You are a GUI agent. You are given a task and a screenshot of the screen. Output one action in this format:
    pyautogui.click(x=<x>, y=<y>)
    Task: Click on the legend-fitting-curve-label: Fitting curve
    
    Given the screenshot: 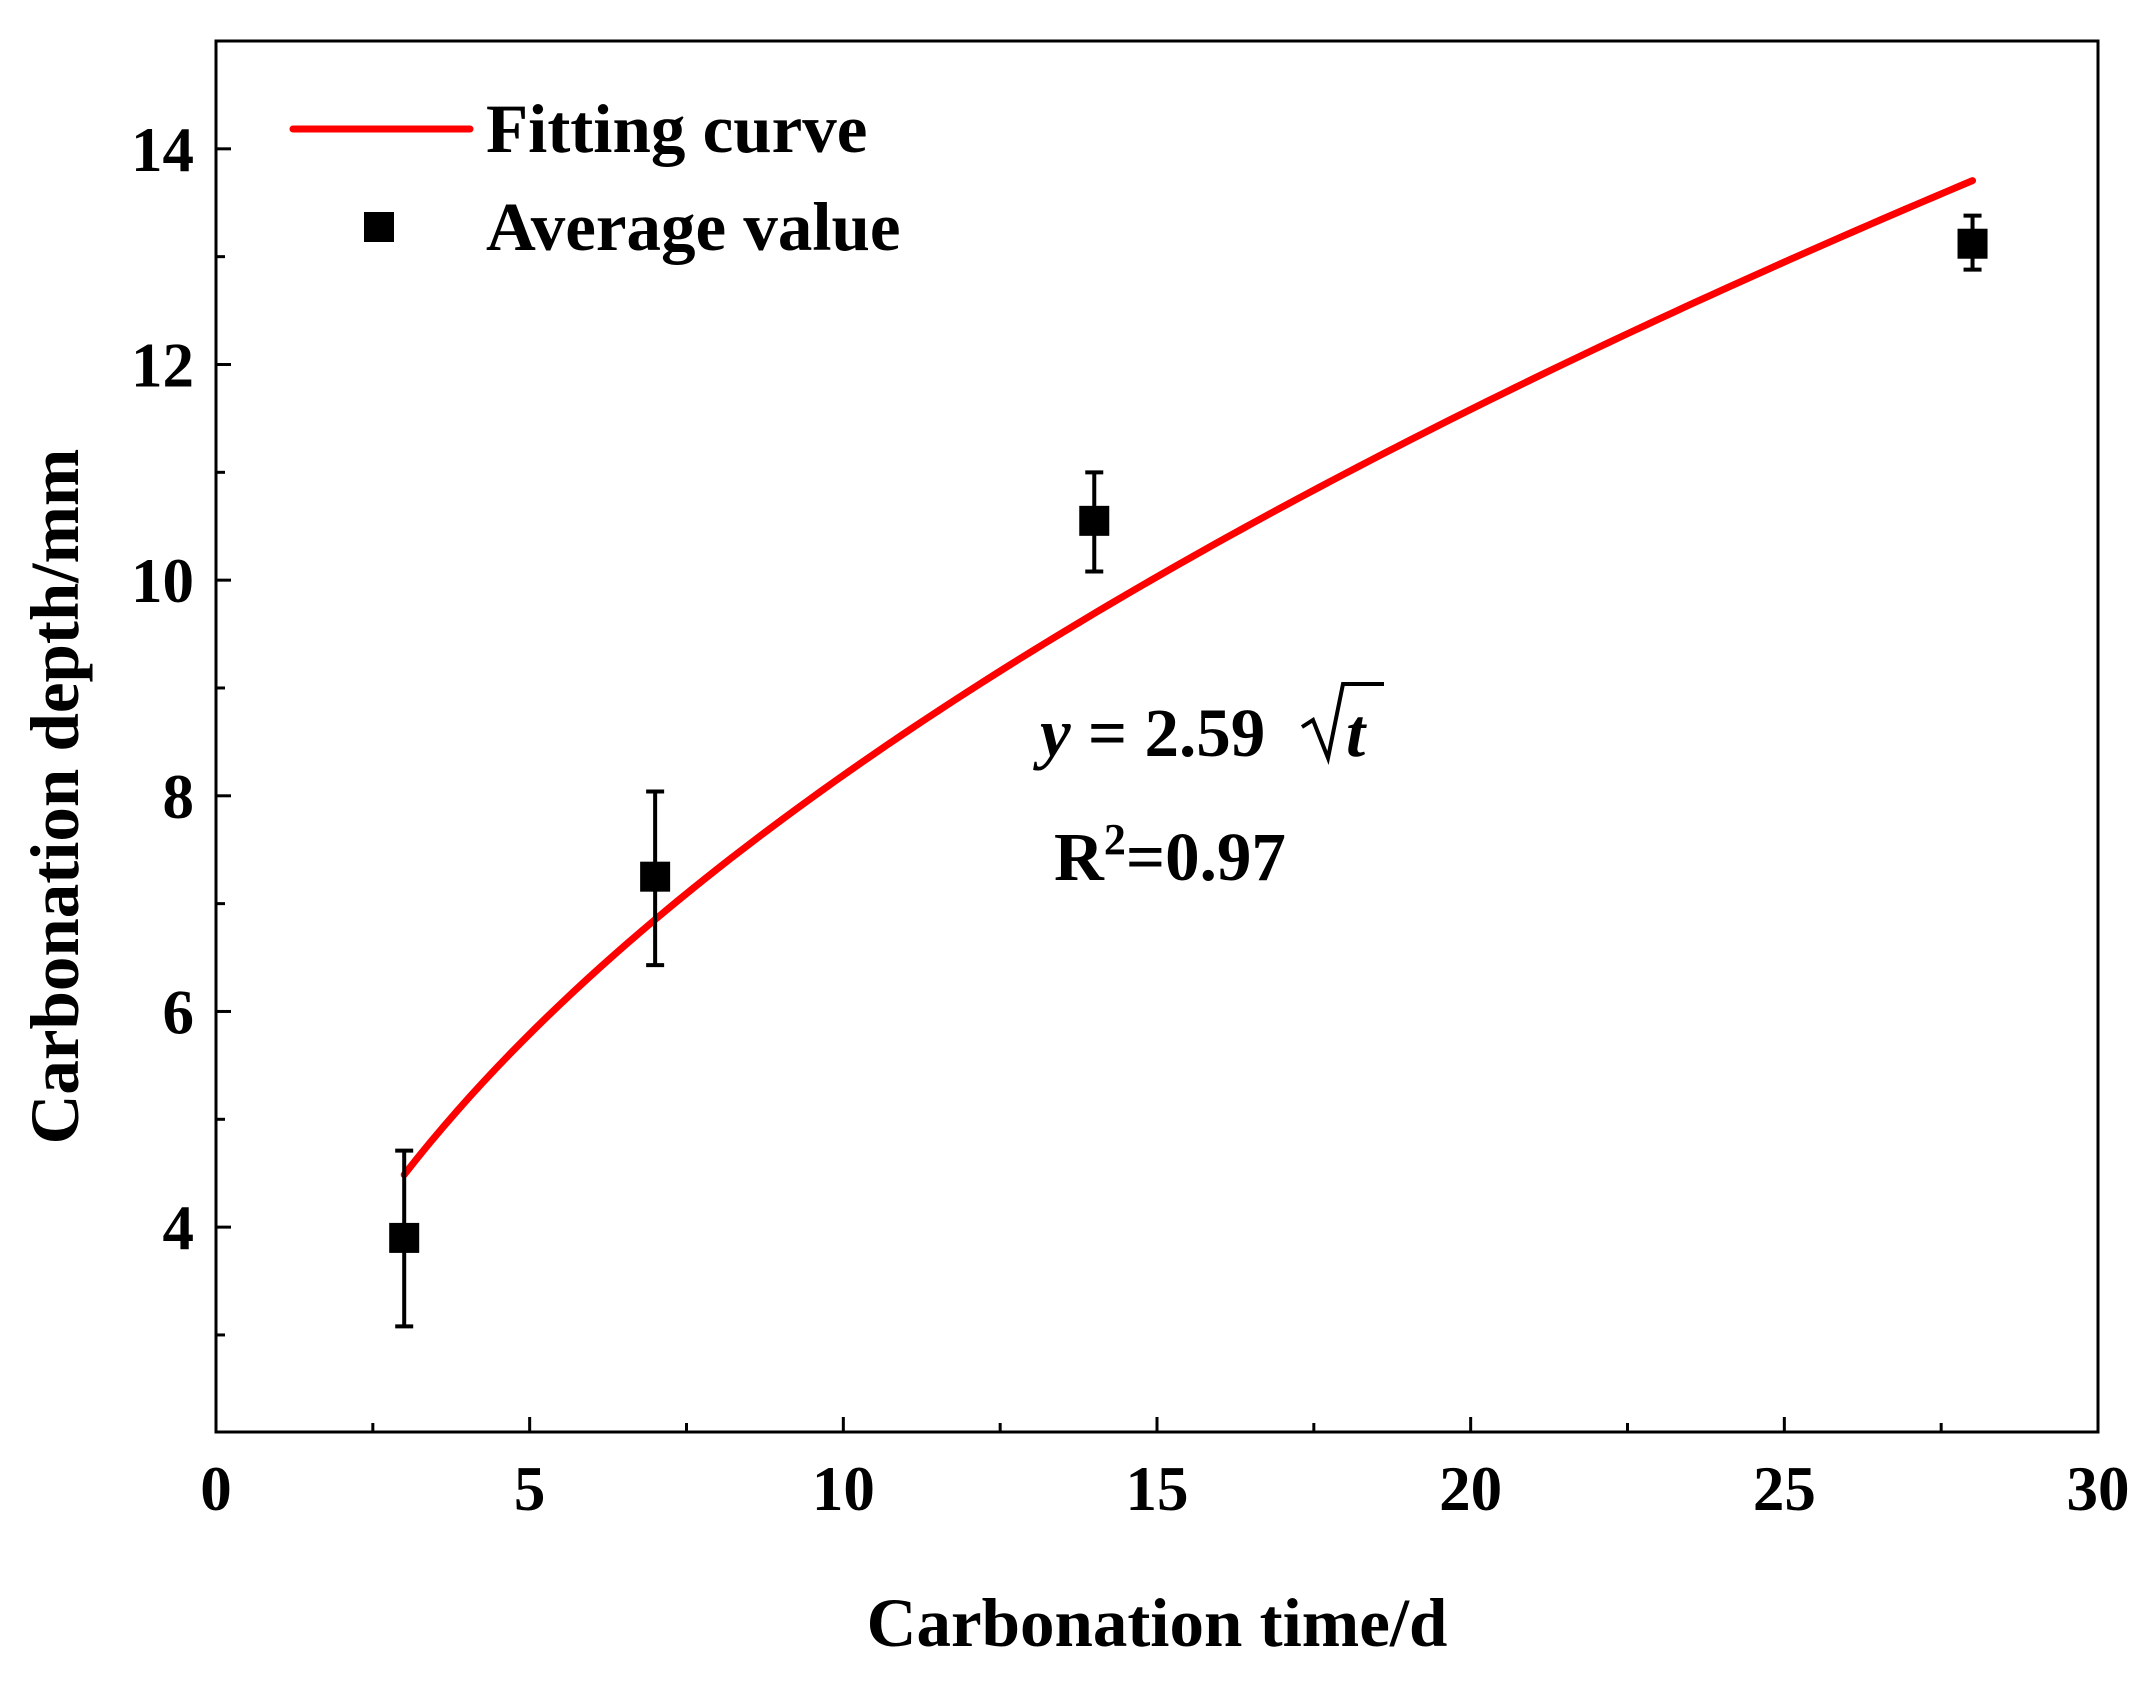 What is the action you would take?
    pyautogui.click(x=676, y=129)
    